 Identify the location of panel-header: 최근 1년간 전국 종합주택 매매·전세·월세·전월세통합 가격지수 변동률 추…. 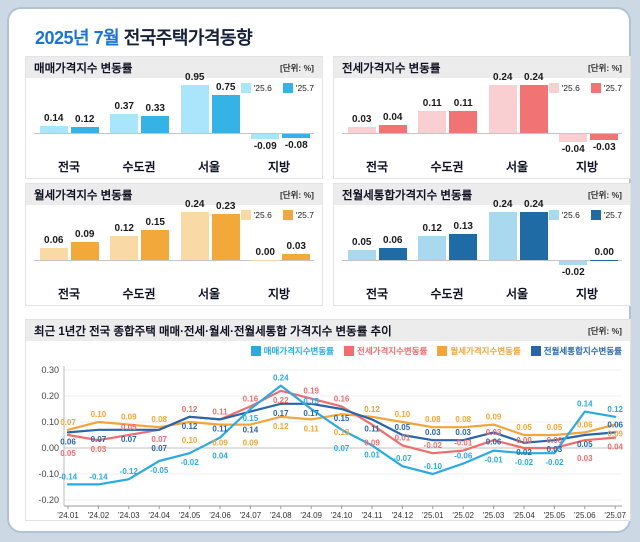
(328, 330).